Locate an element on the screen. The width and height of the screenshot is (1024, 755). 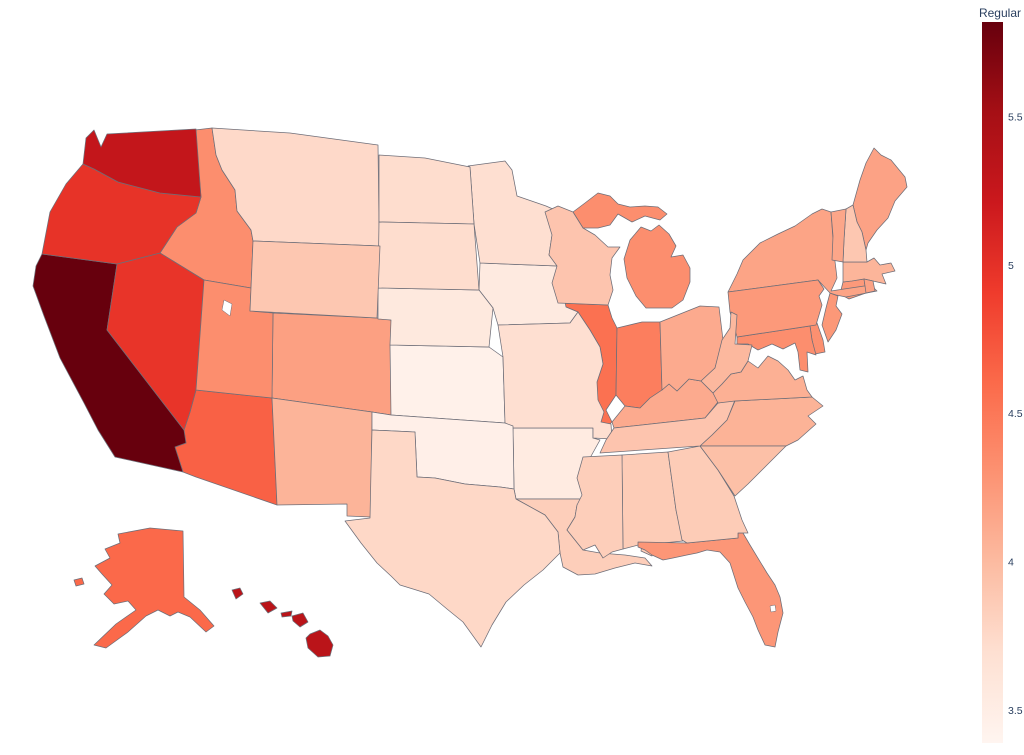
state-RI is located at coordinates (869, 286).